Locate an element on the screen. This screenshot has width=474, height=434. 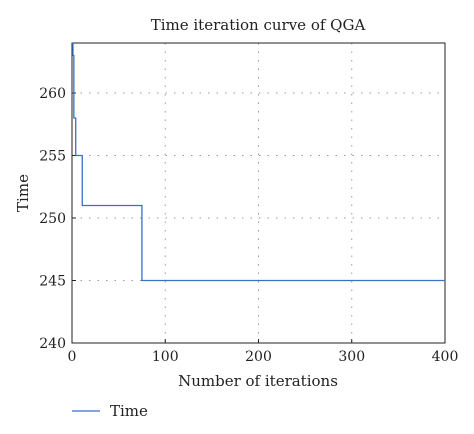
x-tick-label: 300 is located at coordinates (351, 357).